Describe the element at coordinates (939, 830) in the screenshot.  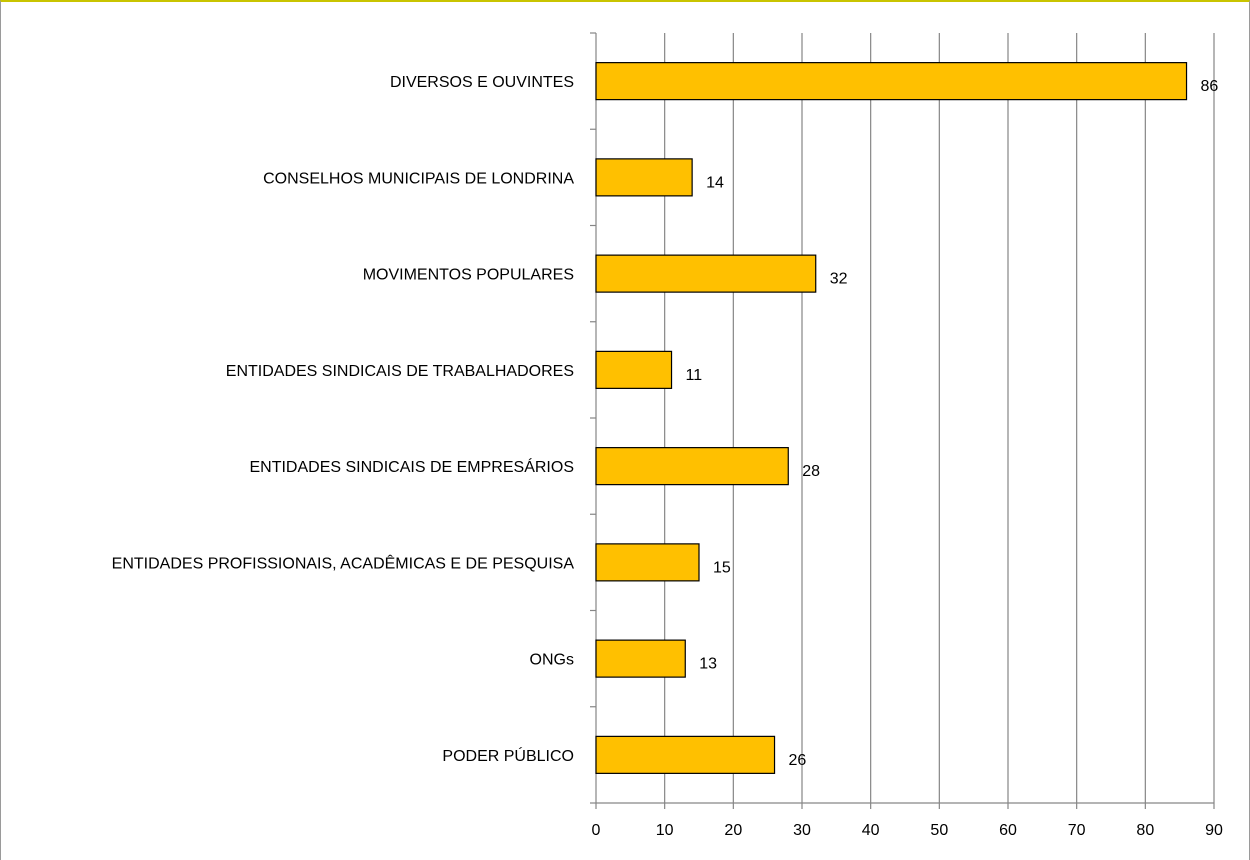
I see `x-tick-label: 50` at that location.